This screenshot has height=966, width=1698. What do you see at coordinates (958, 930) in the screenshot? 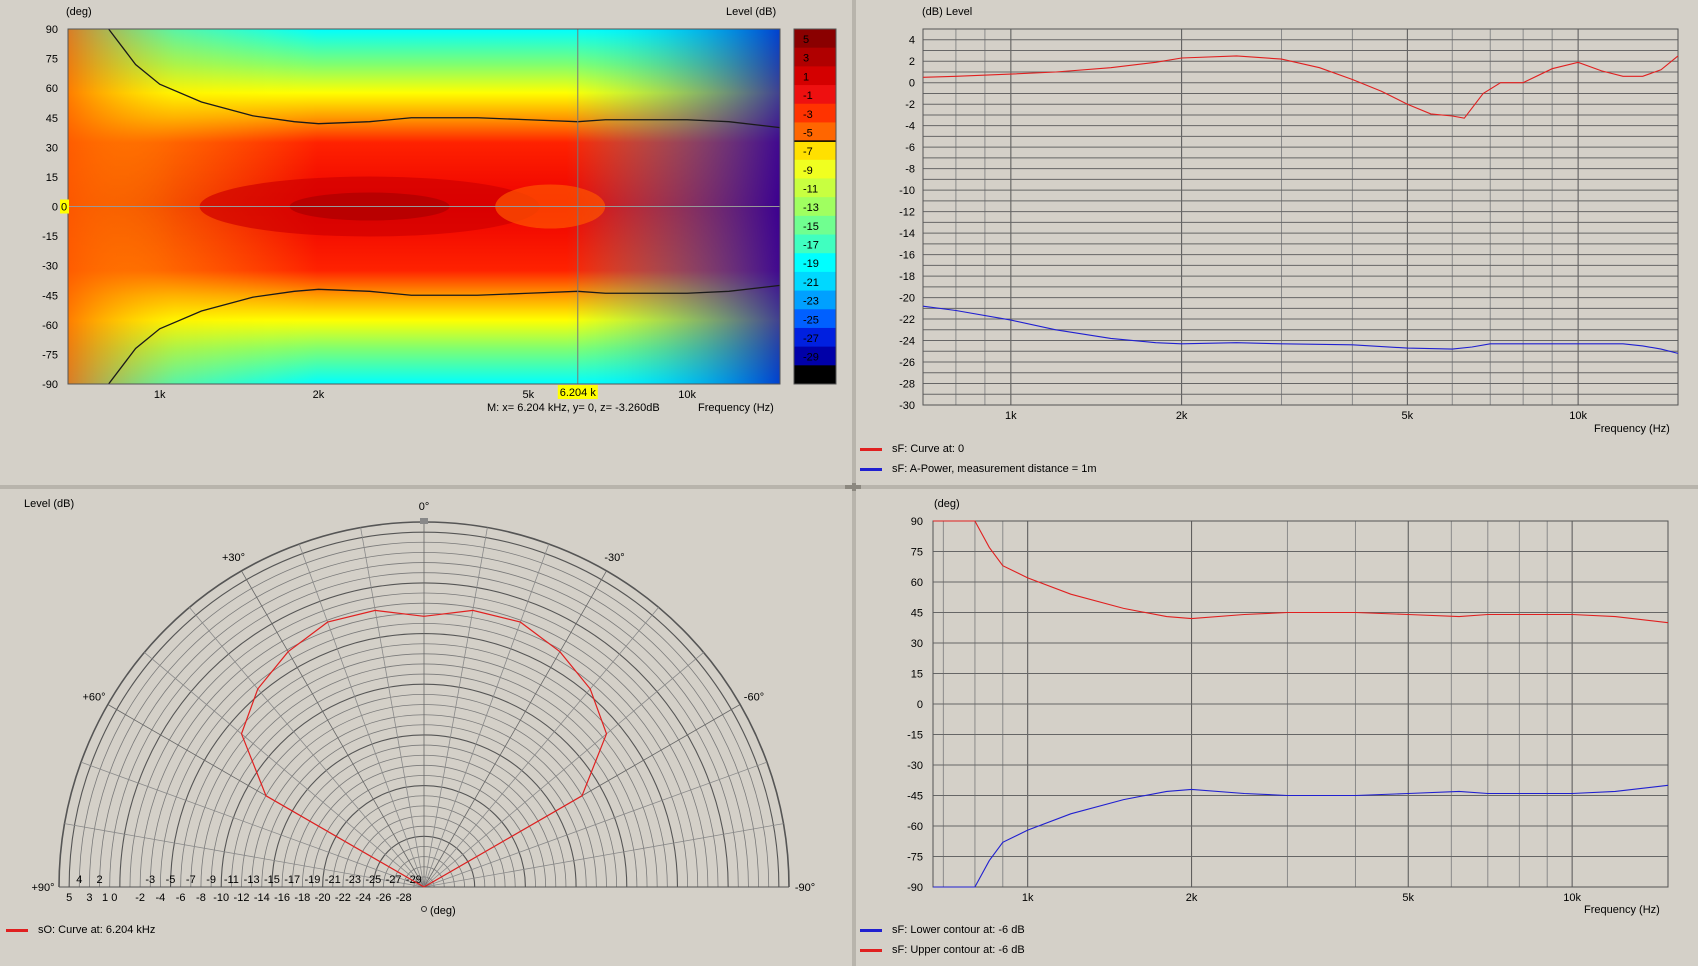
I see `contour-legend-label-0: sF: Lower contour at: -6 dB` at bounding box center [958, 930].